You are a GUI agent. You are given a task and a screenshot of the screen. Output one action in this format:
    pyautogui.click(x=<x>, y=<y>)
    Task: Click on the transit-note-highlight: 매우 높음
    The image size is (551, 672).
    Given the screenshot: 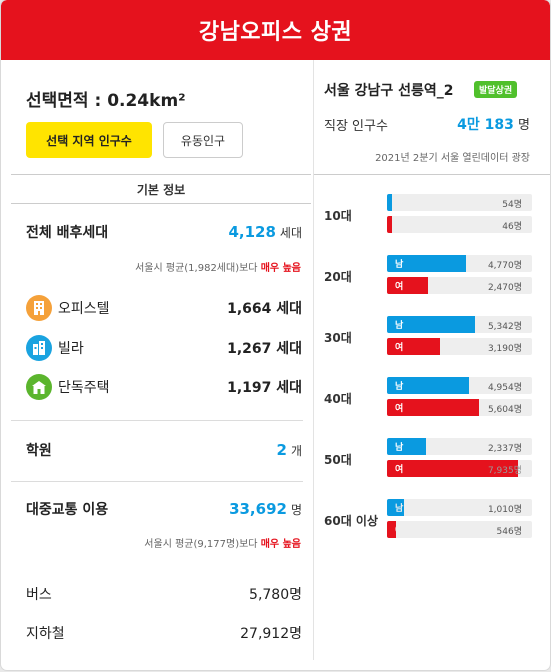 What is the action you would take?
    pyautogui.click(x=280, y=544)
    